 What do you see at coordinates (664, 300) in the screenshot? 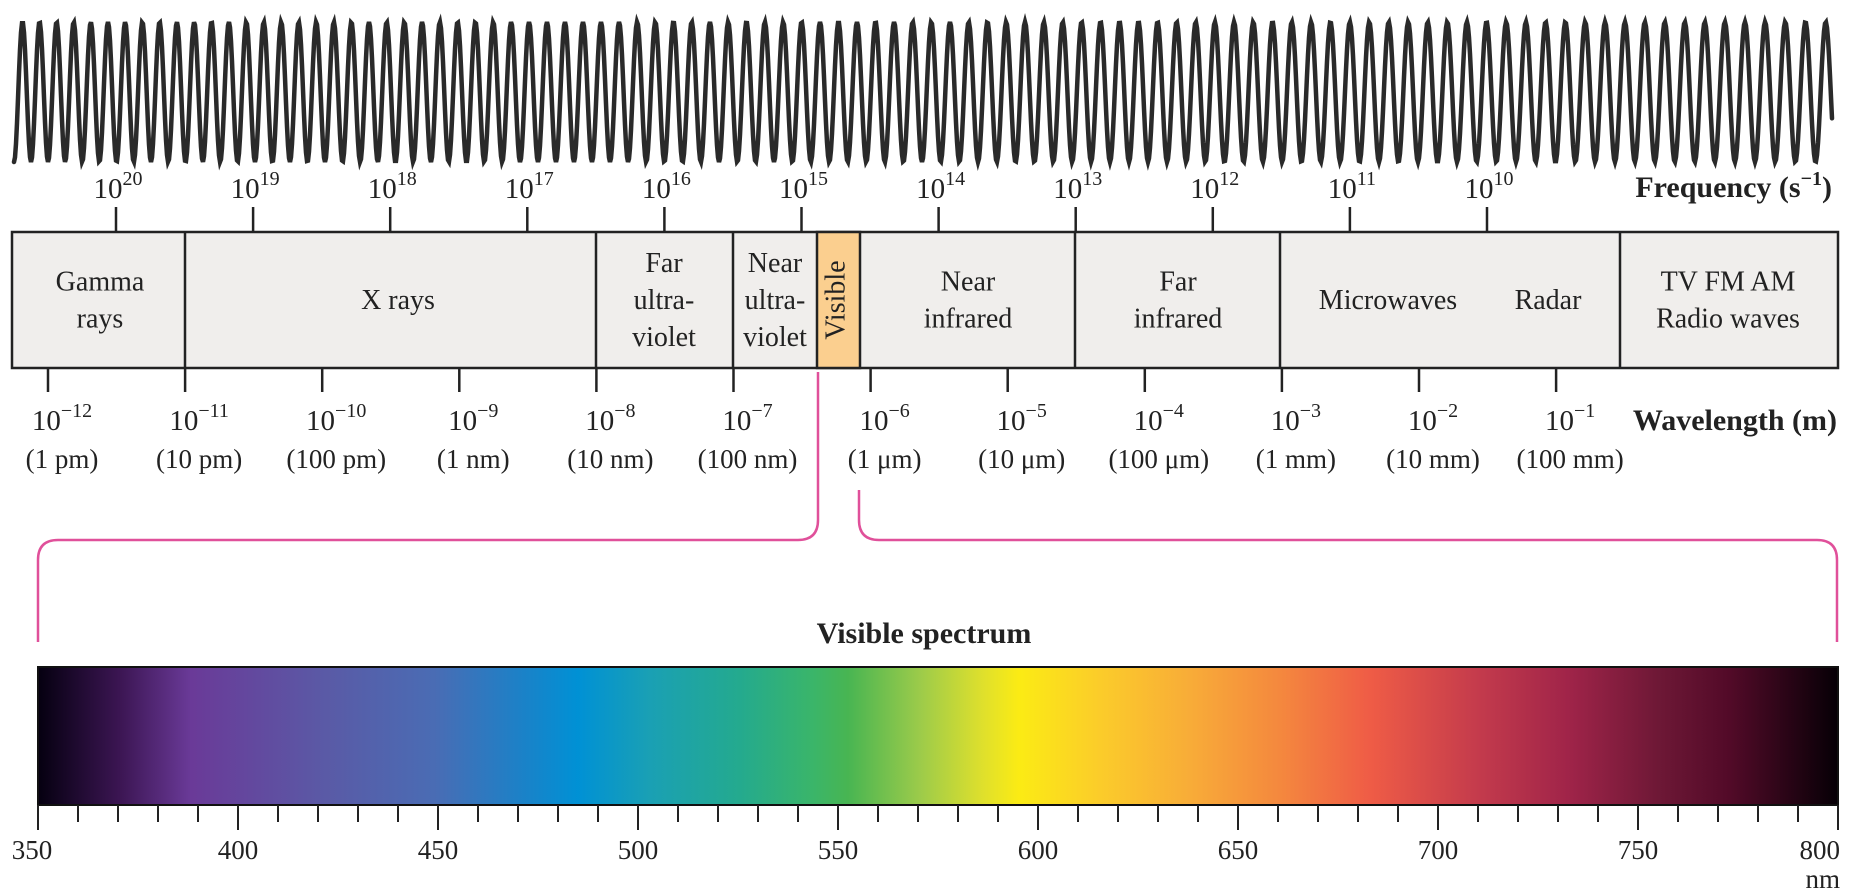
I see `region-label-far-uv: ultra-` at bounding box center [664, 300].